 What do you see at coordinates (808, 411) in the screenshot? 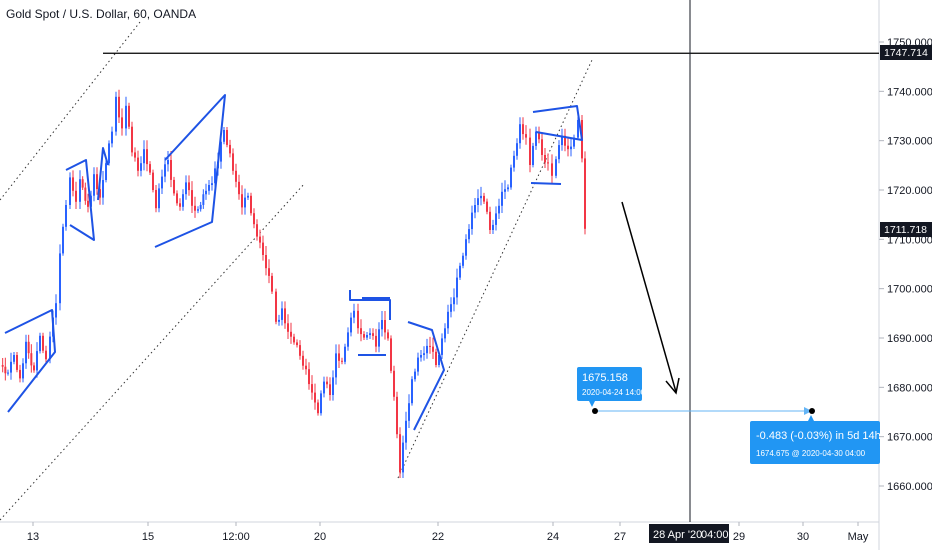
I see `measure-arrowhead` at bounding box center [808, 411].